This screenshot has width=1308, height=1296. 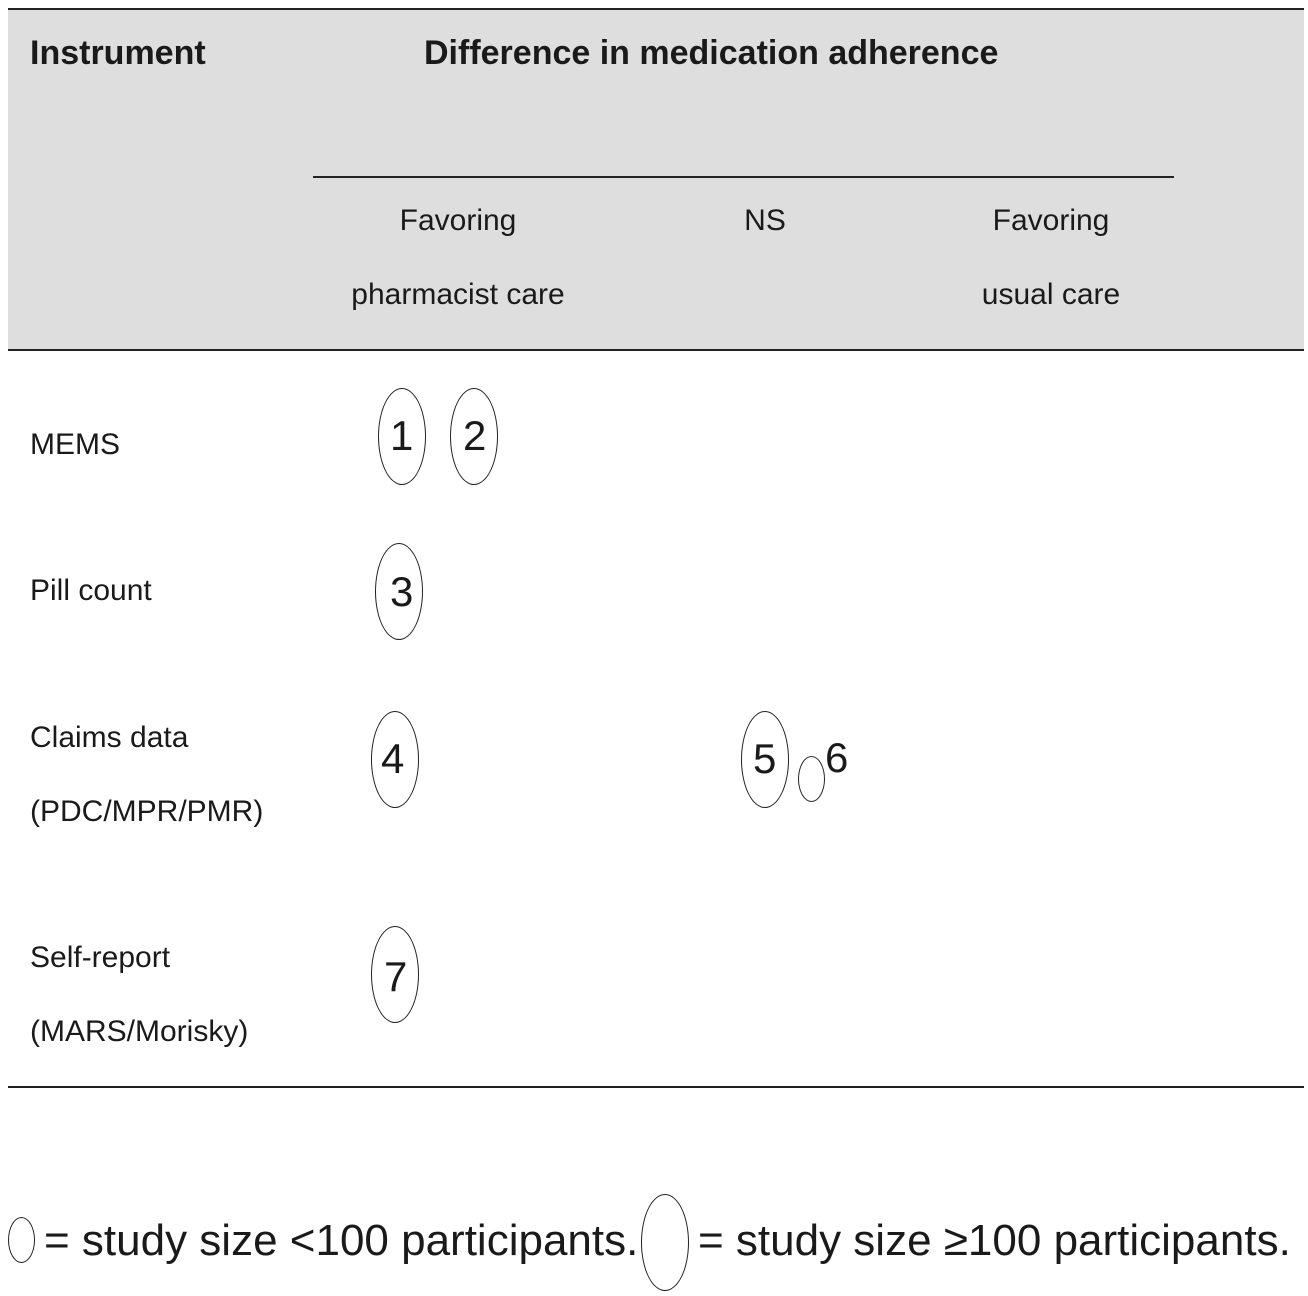 I want to click on difference-header: Difference in medication adherence, so click(x=711, y=53).